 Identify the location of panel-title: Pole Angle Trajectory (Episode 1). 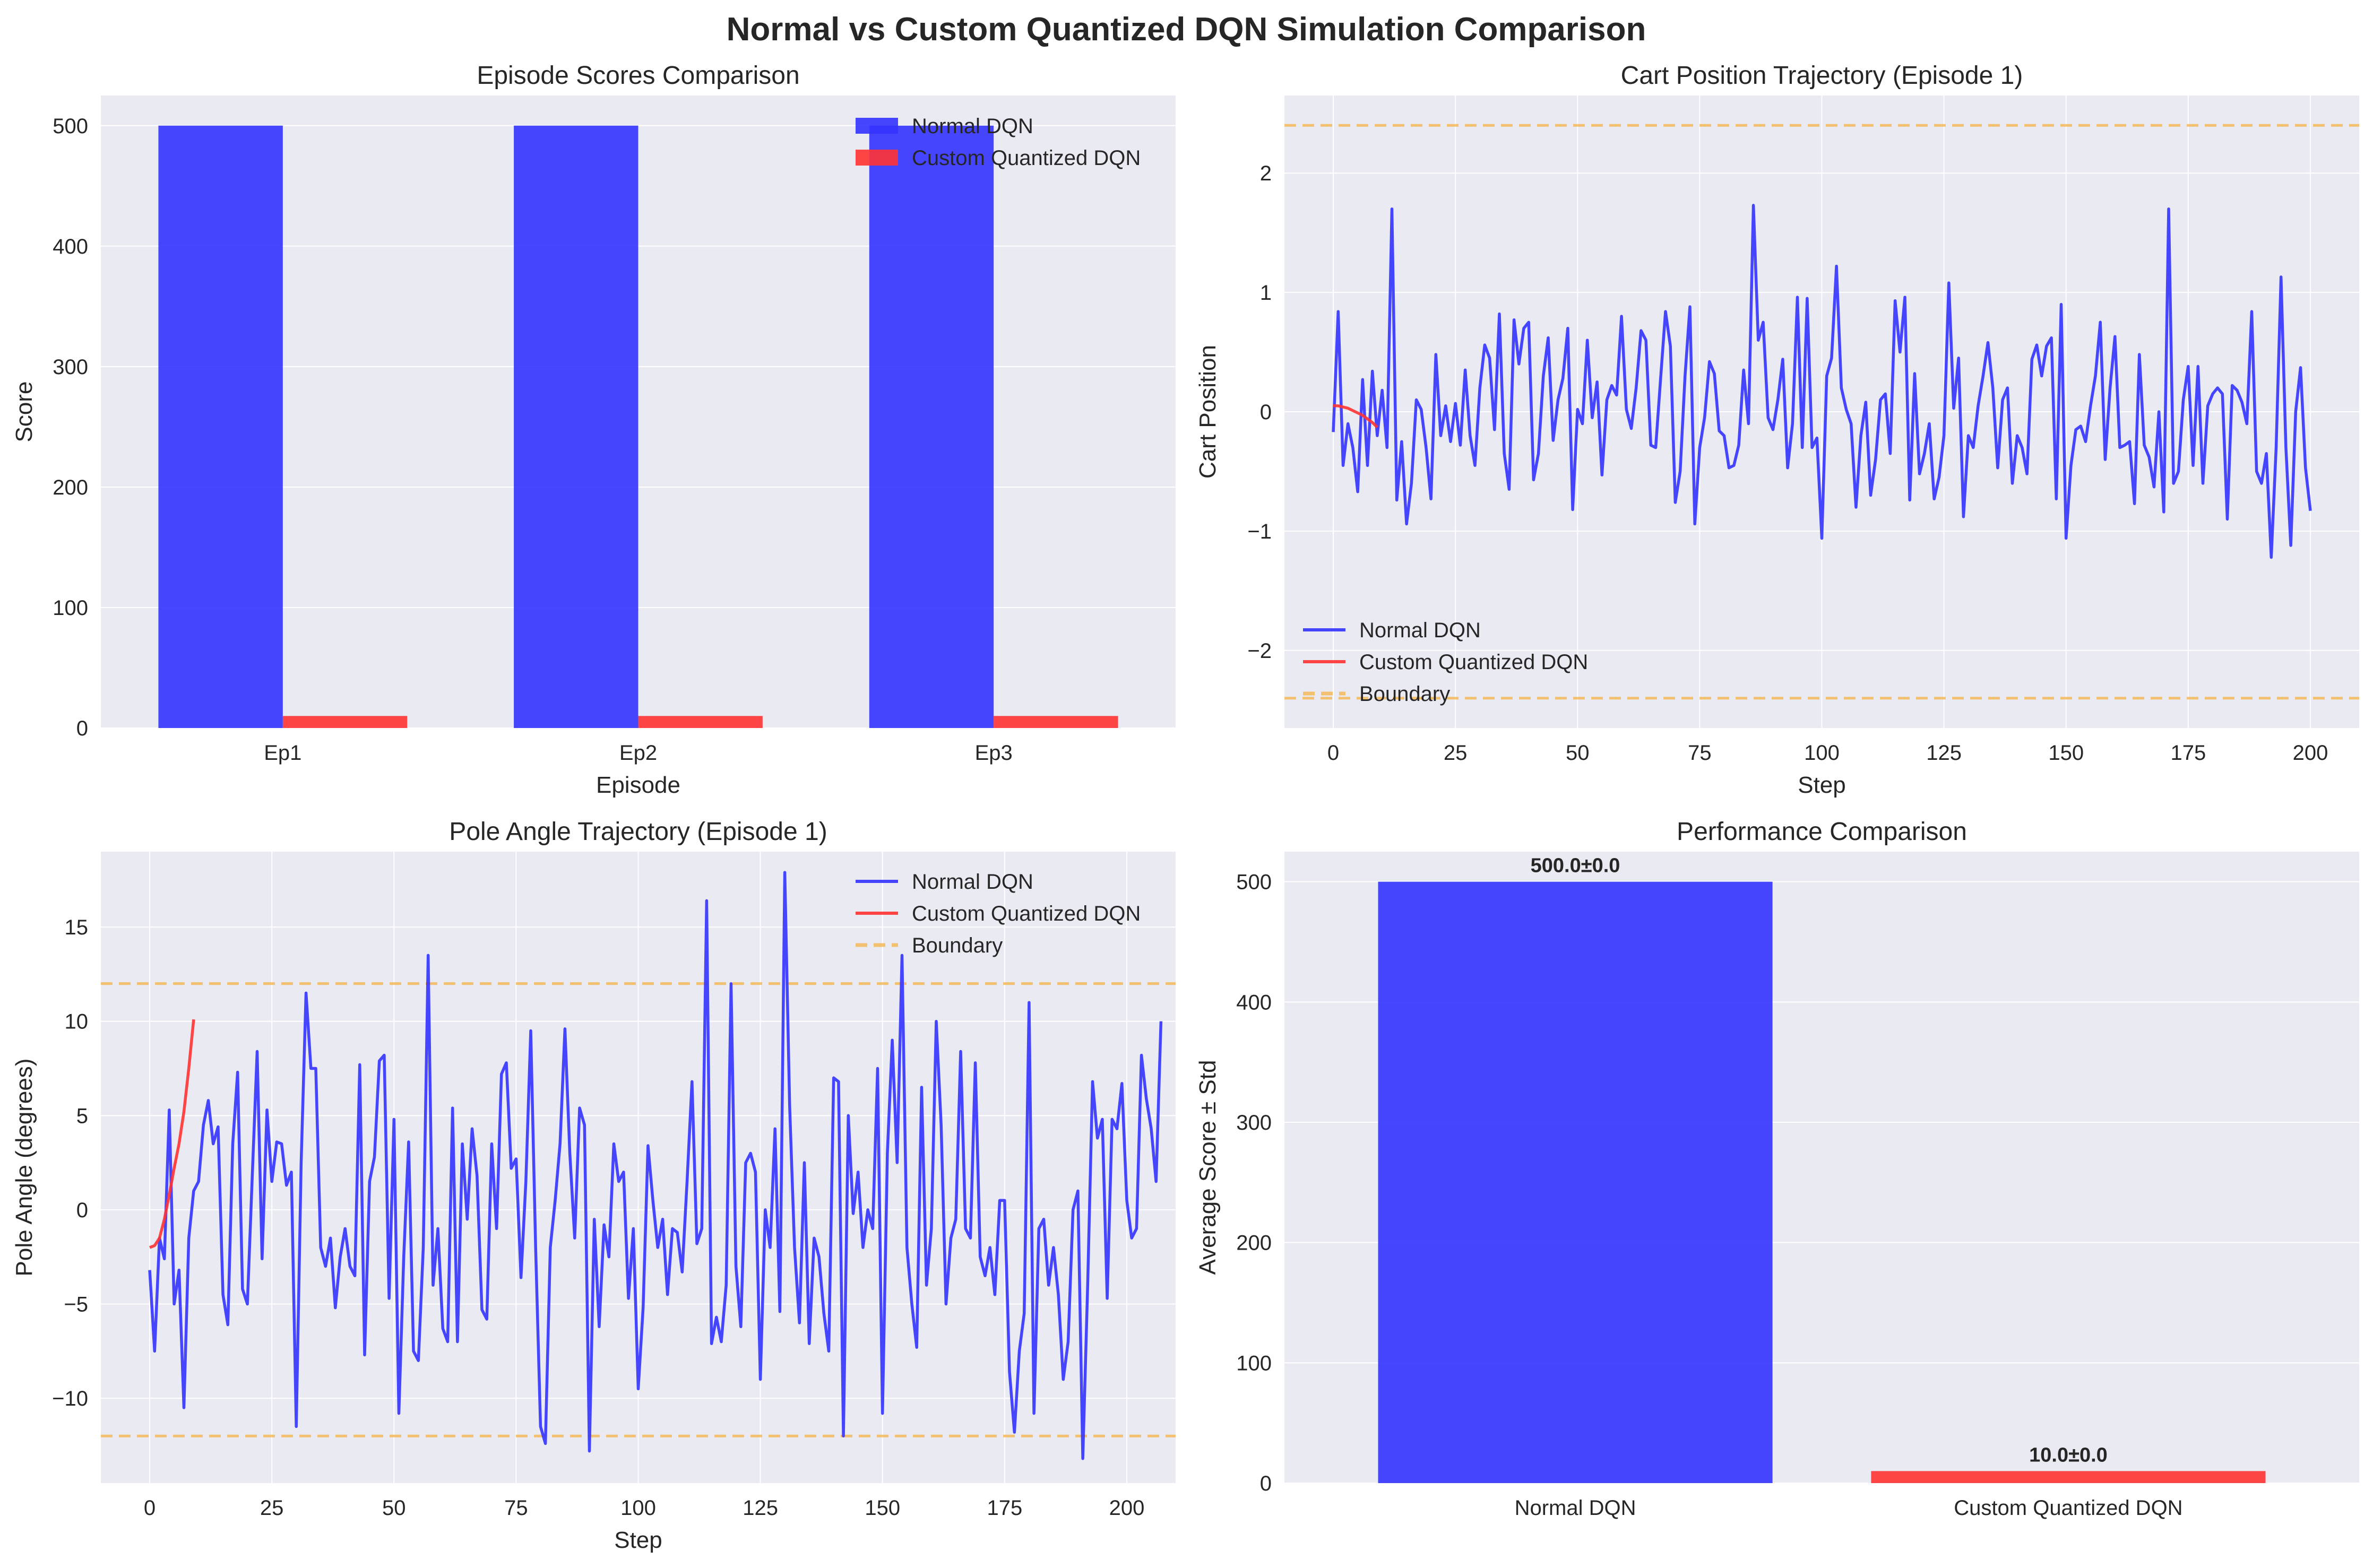
(638, 832).